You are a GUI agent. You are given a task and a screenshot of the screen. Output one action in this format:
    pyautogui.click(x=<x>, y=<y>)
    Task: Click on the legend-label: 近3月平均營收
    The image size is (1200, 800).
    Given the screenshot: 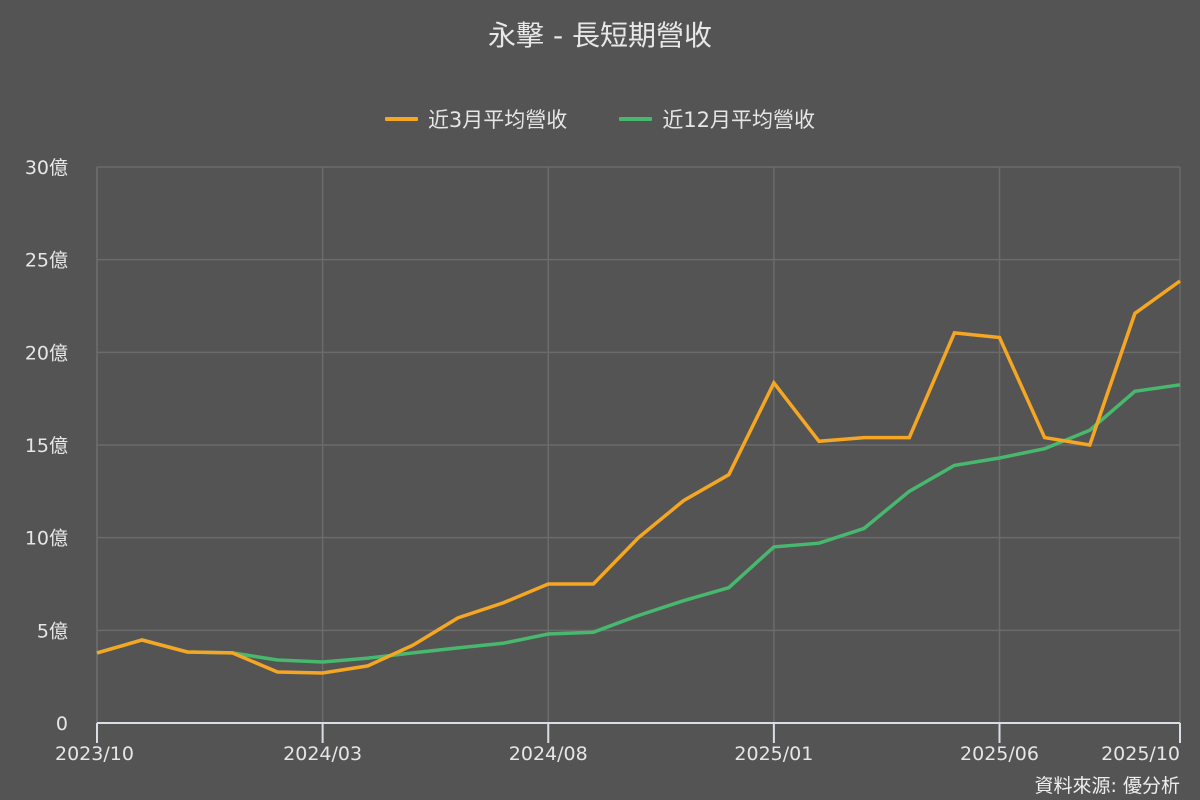 What is the action you would take?
    pyautogui.click(x=497, y=120)
    